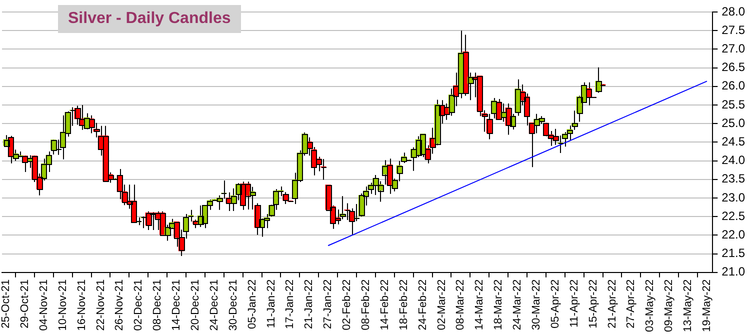 The image size is (753, 334). Describe the element at coordinates (650, 305) in the screenshot. I see `x-tick-label: 03-May-22` at that location.